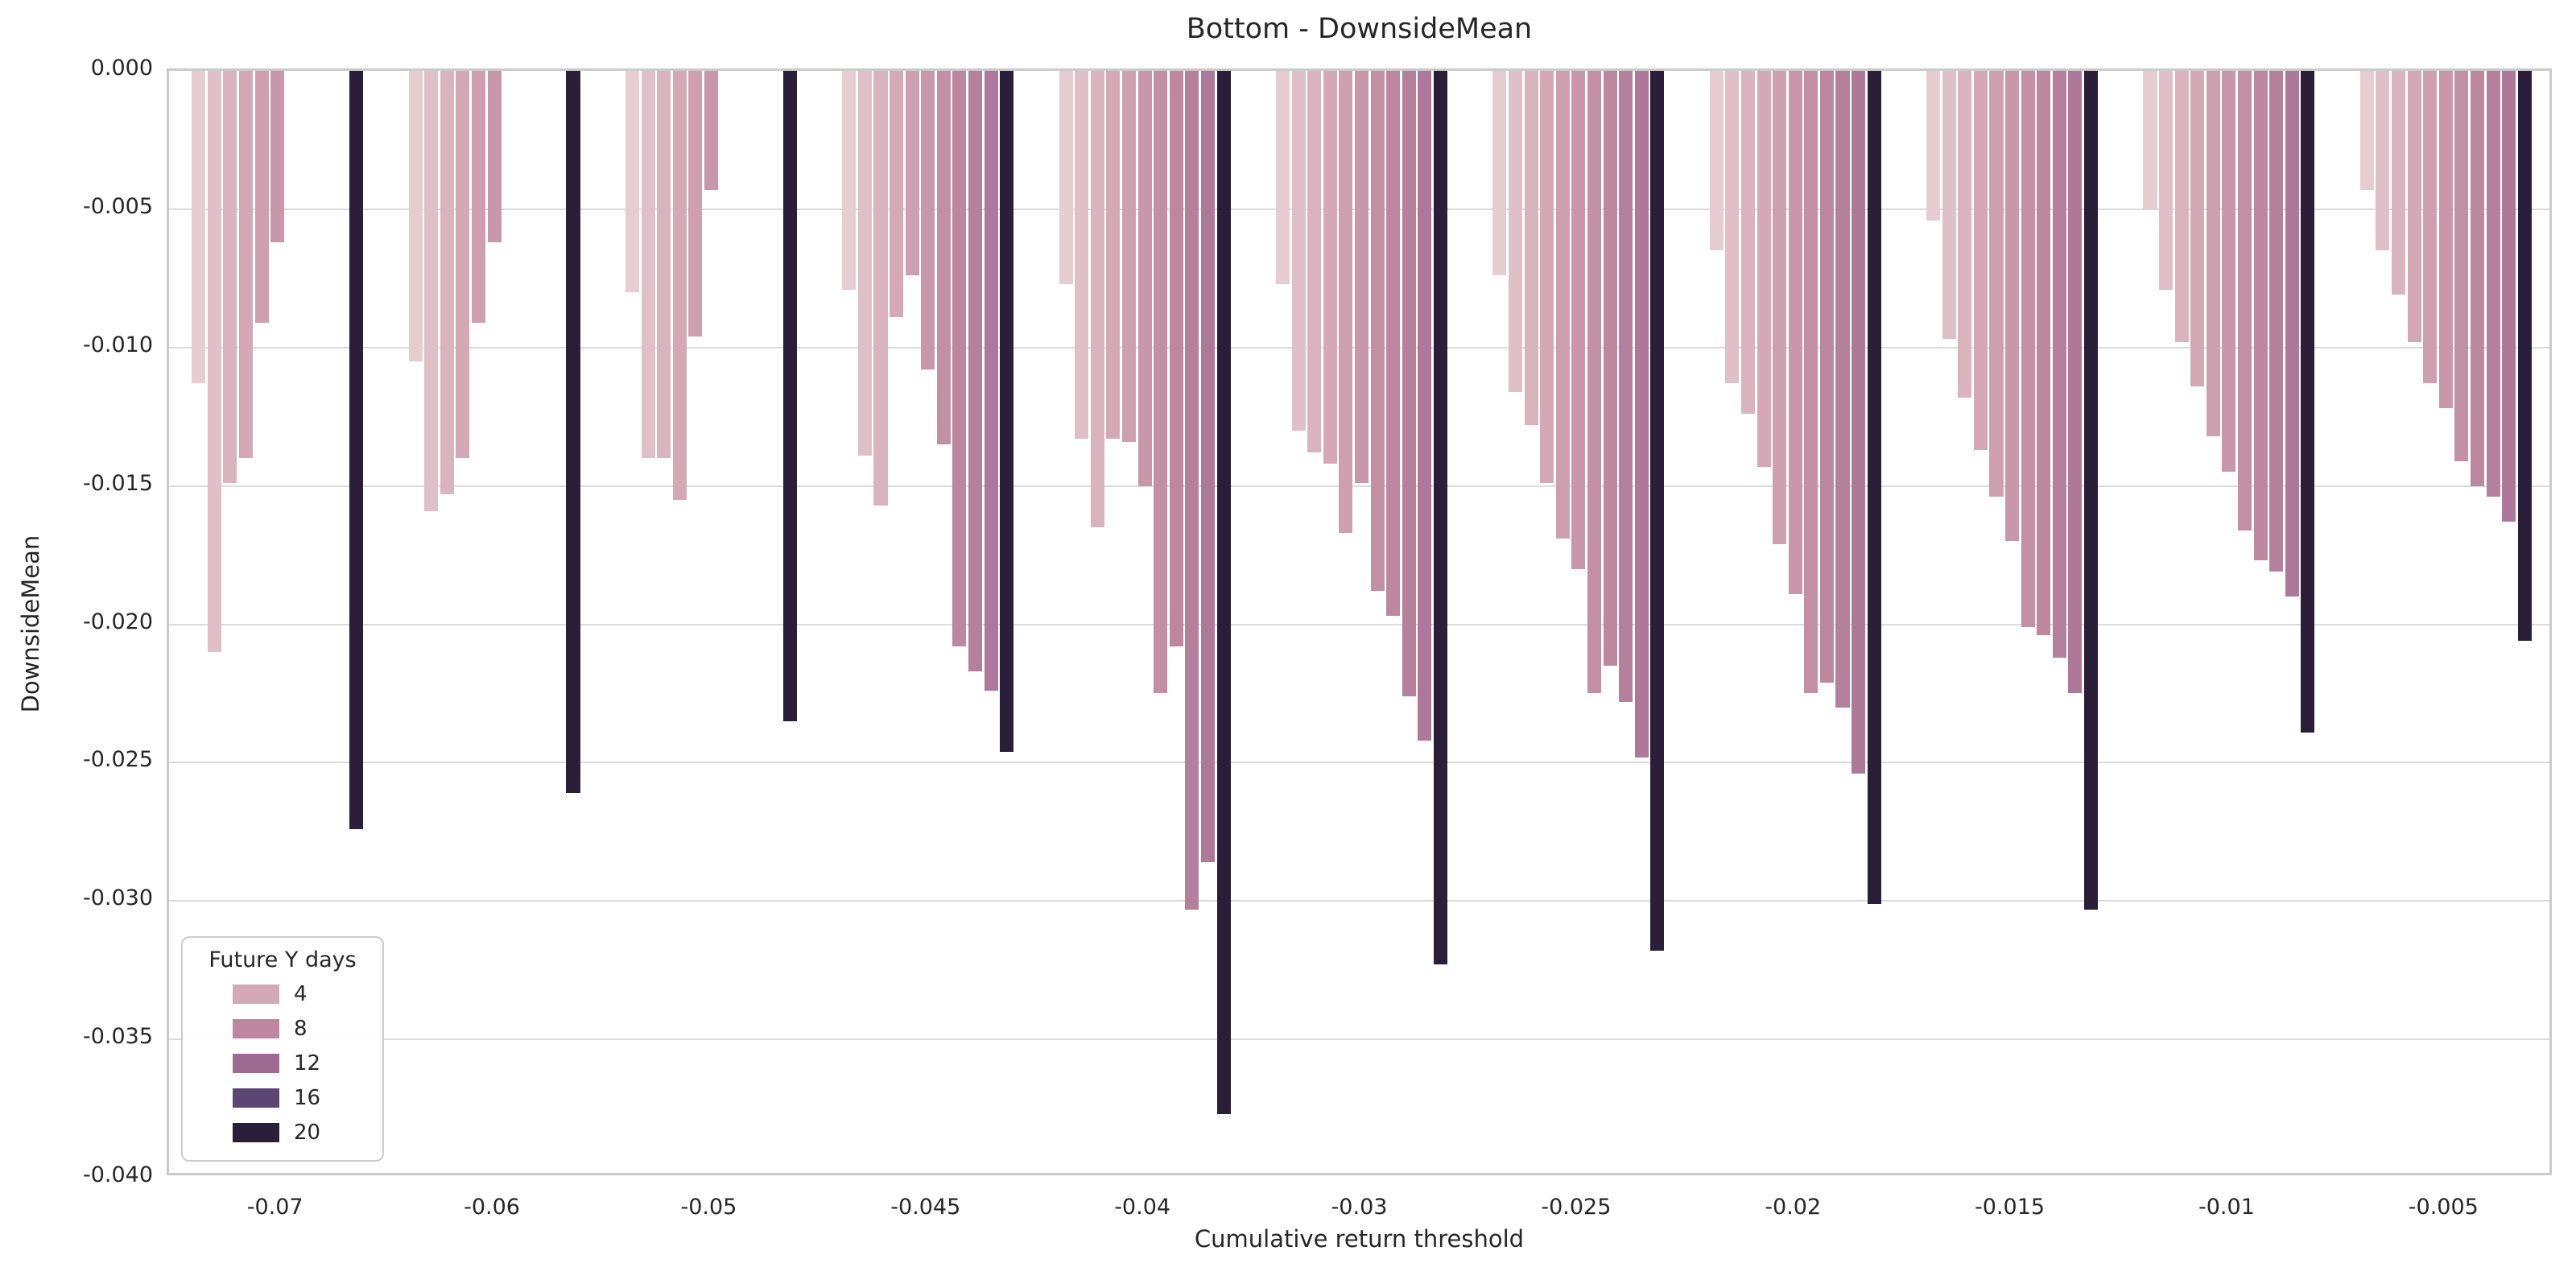 The width and height of the screenshot is (2576, 1288). What do you see at coordinates (2443, 1207) in the screenshot?
I see `x-tick-label: -0.005` at bounding box center [2443, 1207].